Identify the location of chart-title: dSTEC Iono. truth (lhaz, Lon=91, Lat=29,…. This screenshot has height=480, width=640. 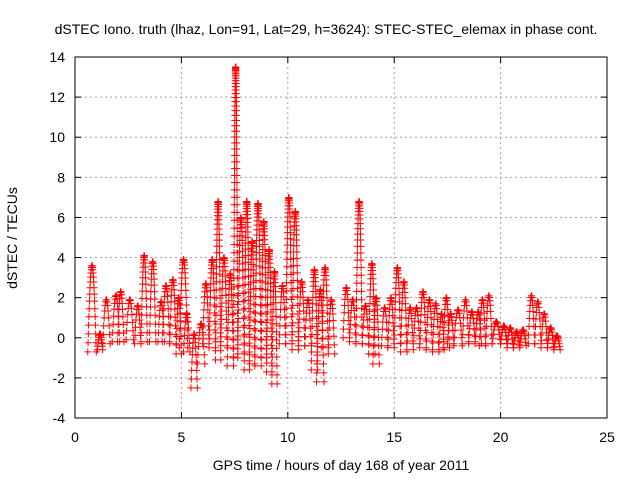
(326, 29).